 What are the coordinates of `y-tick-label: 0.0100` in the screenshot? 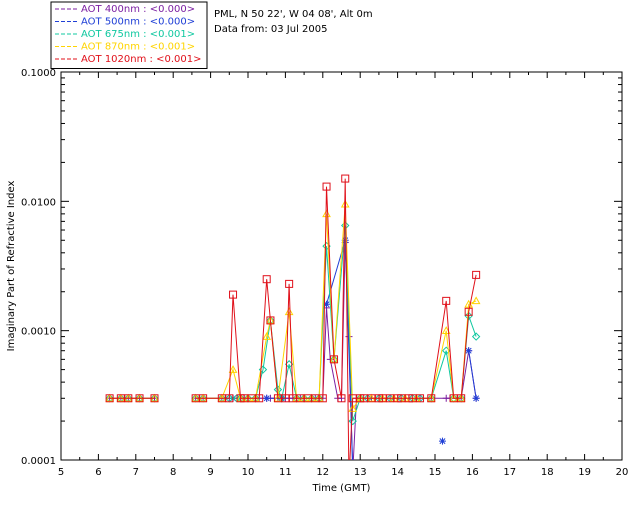 It's located at (38, 202).